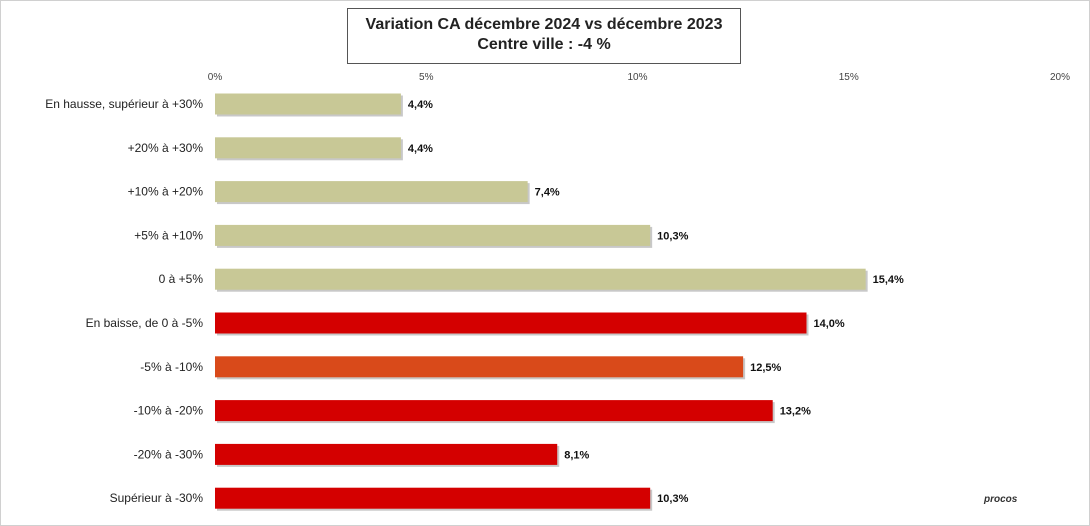 The width and height of the screenshot is (1090, 526). What do you see at coordinates (169, 454) in the screenshot?
I see `category-label: -20% à -30%` at bounding box center [169, 454].